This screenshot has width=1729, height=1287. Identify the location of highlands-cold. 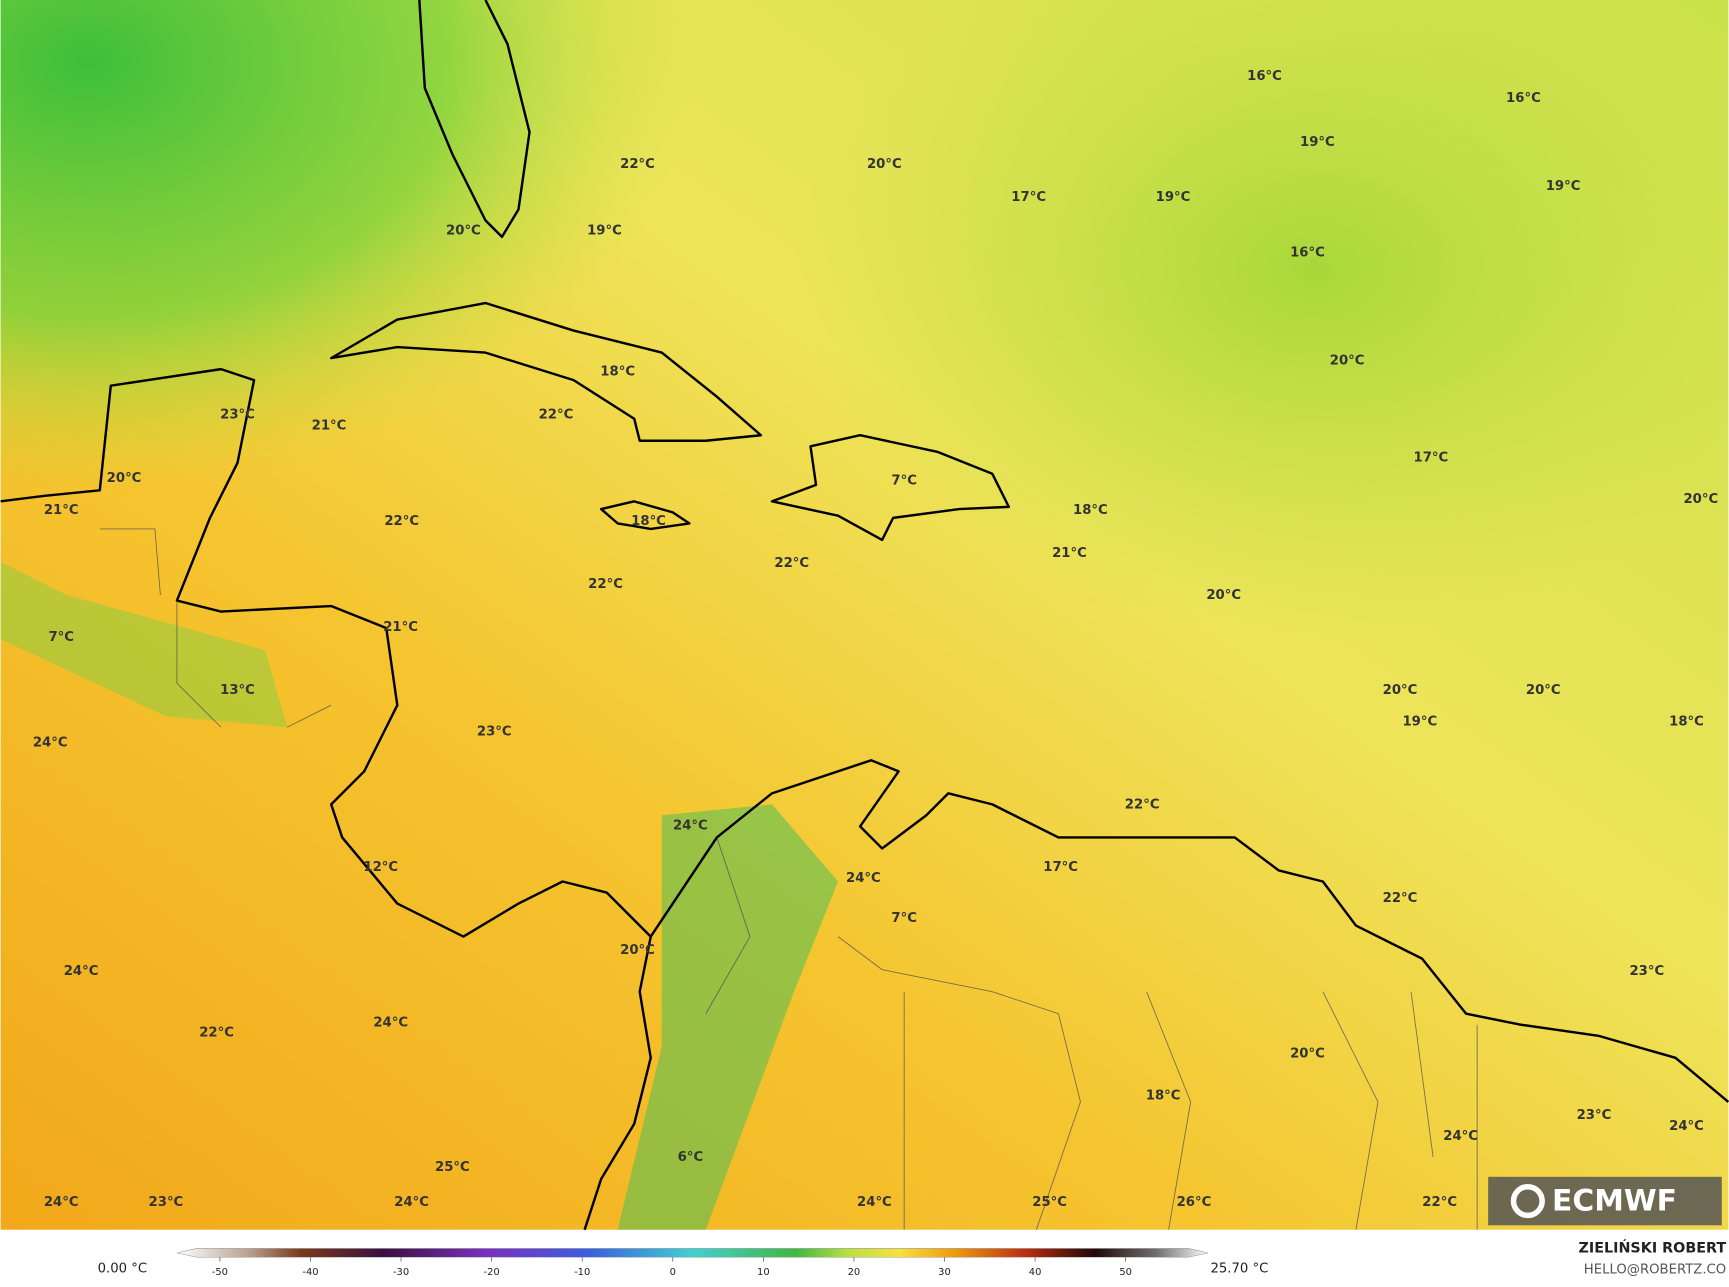
(144, 644).